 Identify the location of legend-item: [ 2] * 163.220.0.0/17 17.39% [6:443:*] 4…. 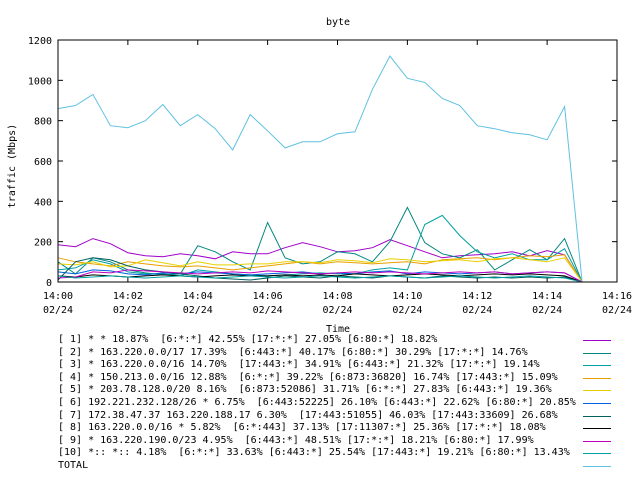
(348, 353).